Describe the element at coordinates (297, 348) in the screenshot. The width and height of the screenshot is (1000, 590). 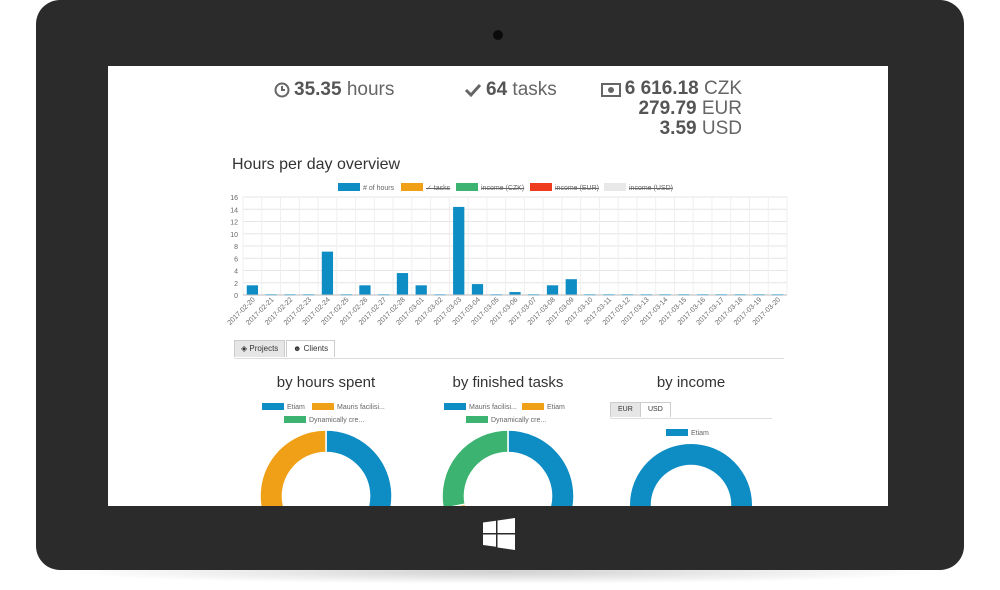
I see `users-icon: ☻` at that location.